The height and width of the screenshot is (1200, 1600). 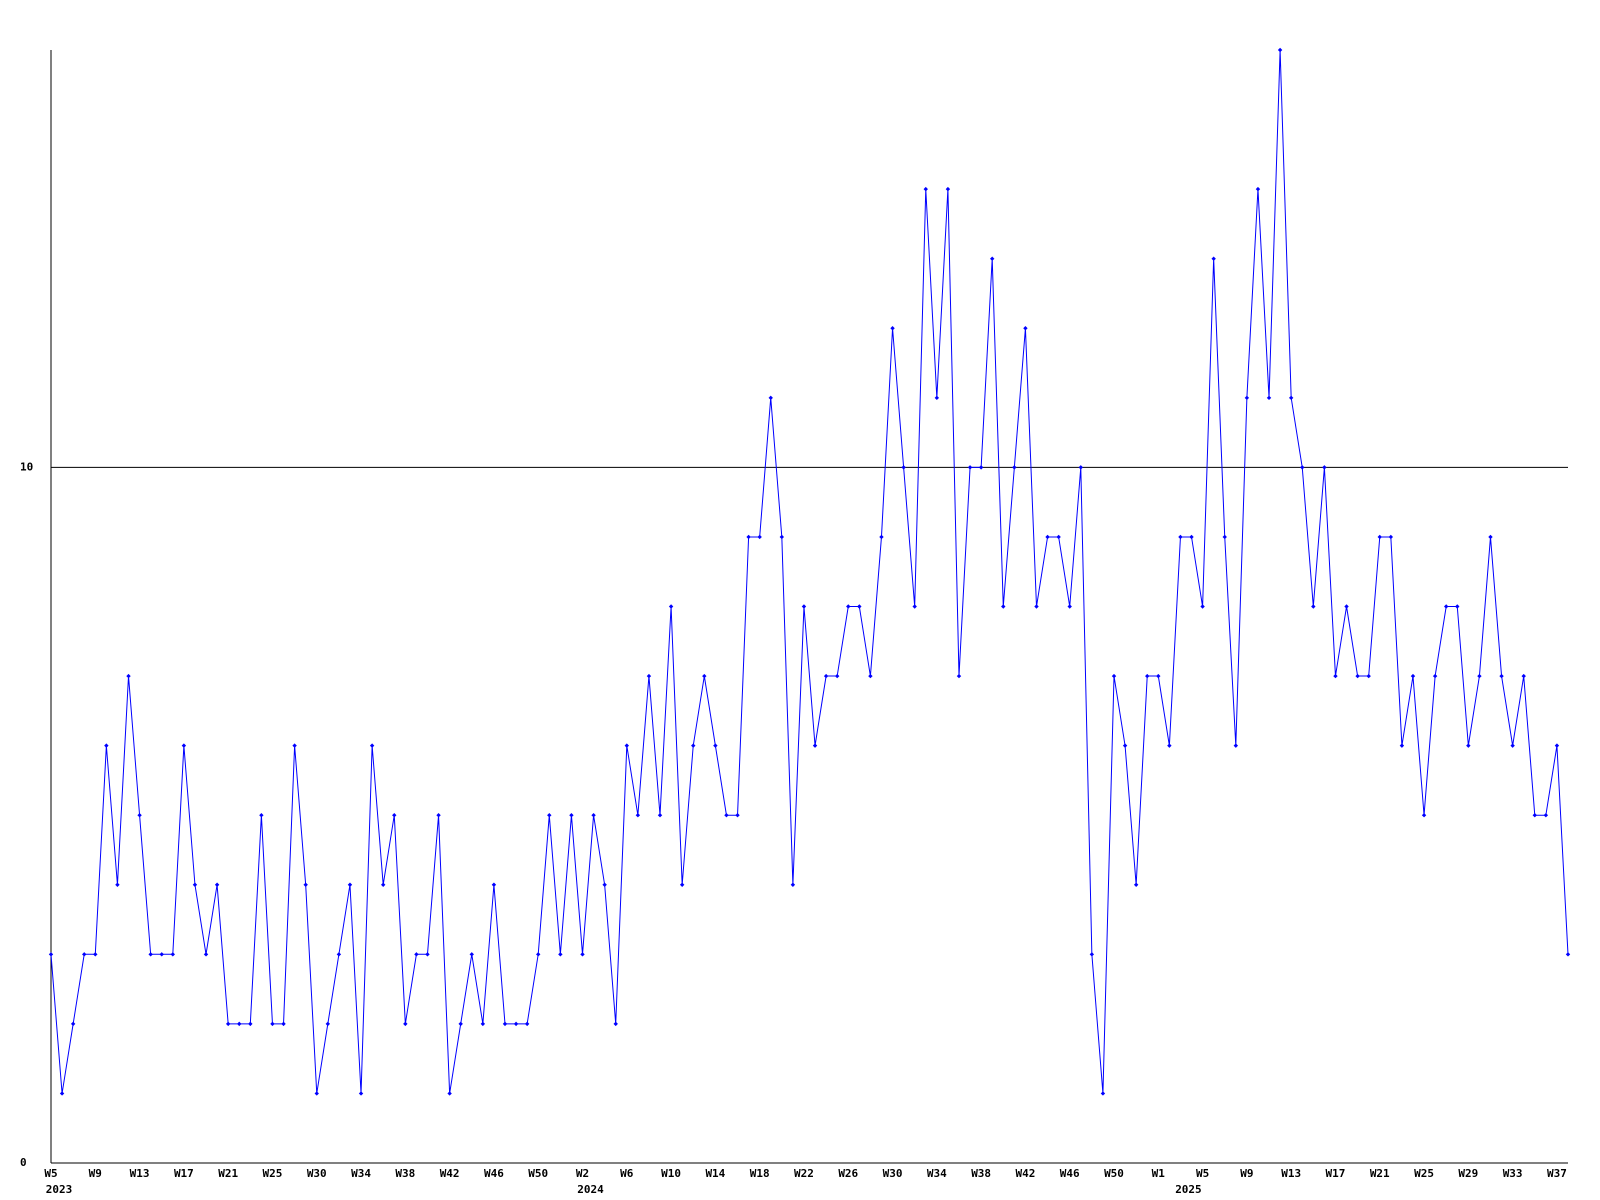 I want to click on x-tick-label: W46, so click(x=494, y=1173).